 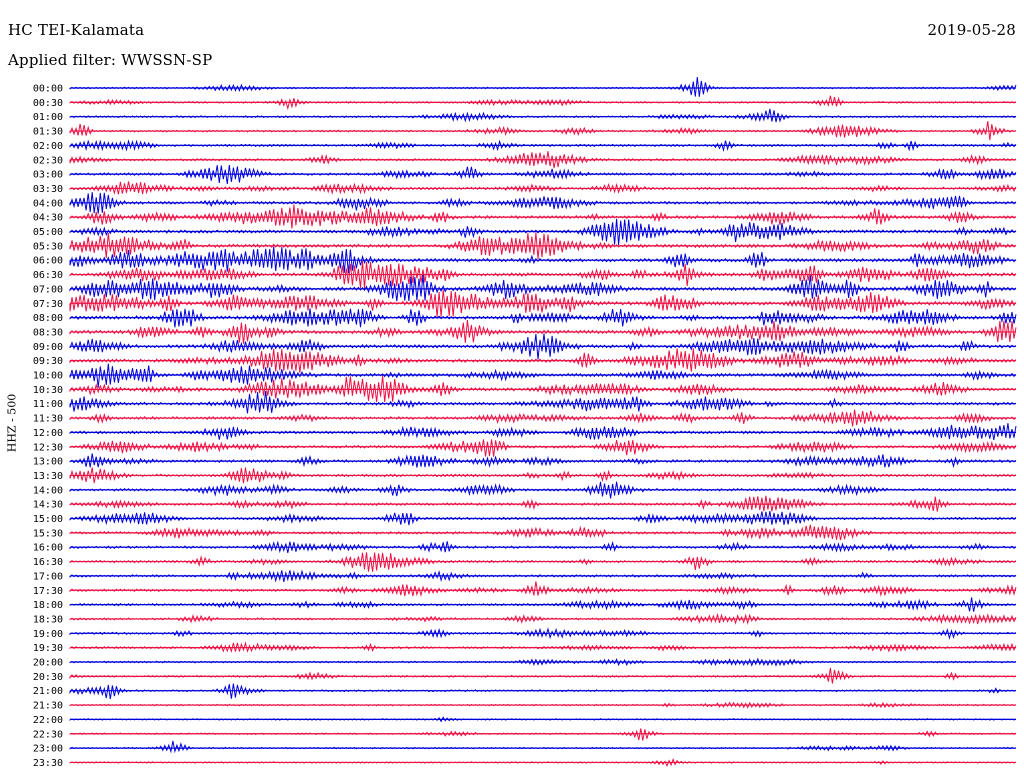 I want to click on time-label: 10:00, so click(x=48, y=376).